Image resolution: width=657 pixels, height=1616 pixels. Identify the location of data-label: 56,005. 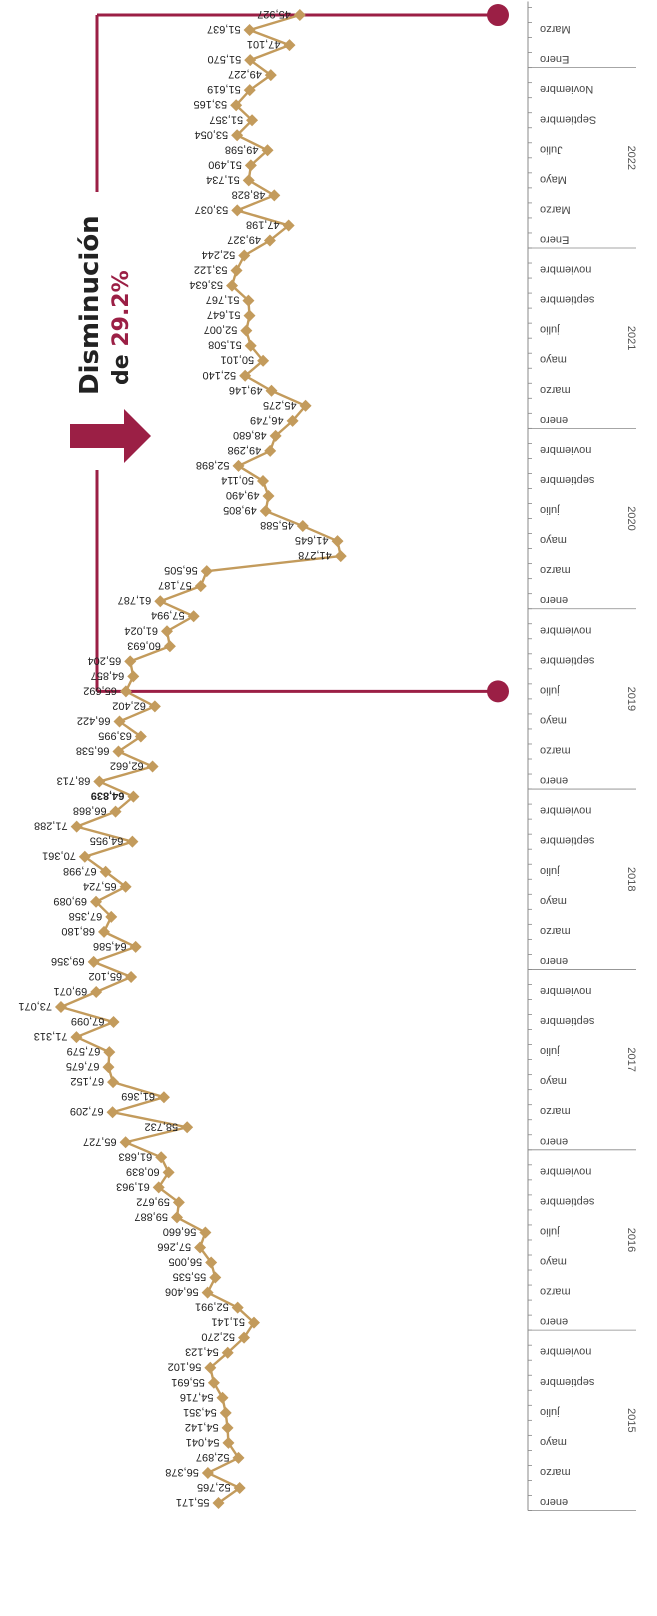
(185, 1262).